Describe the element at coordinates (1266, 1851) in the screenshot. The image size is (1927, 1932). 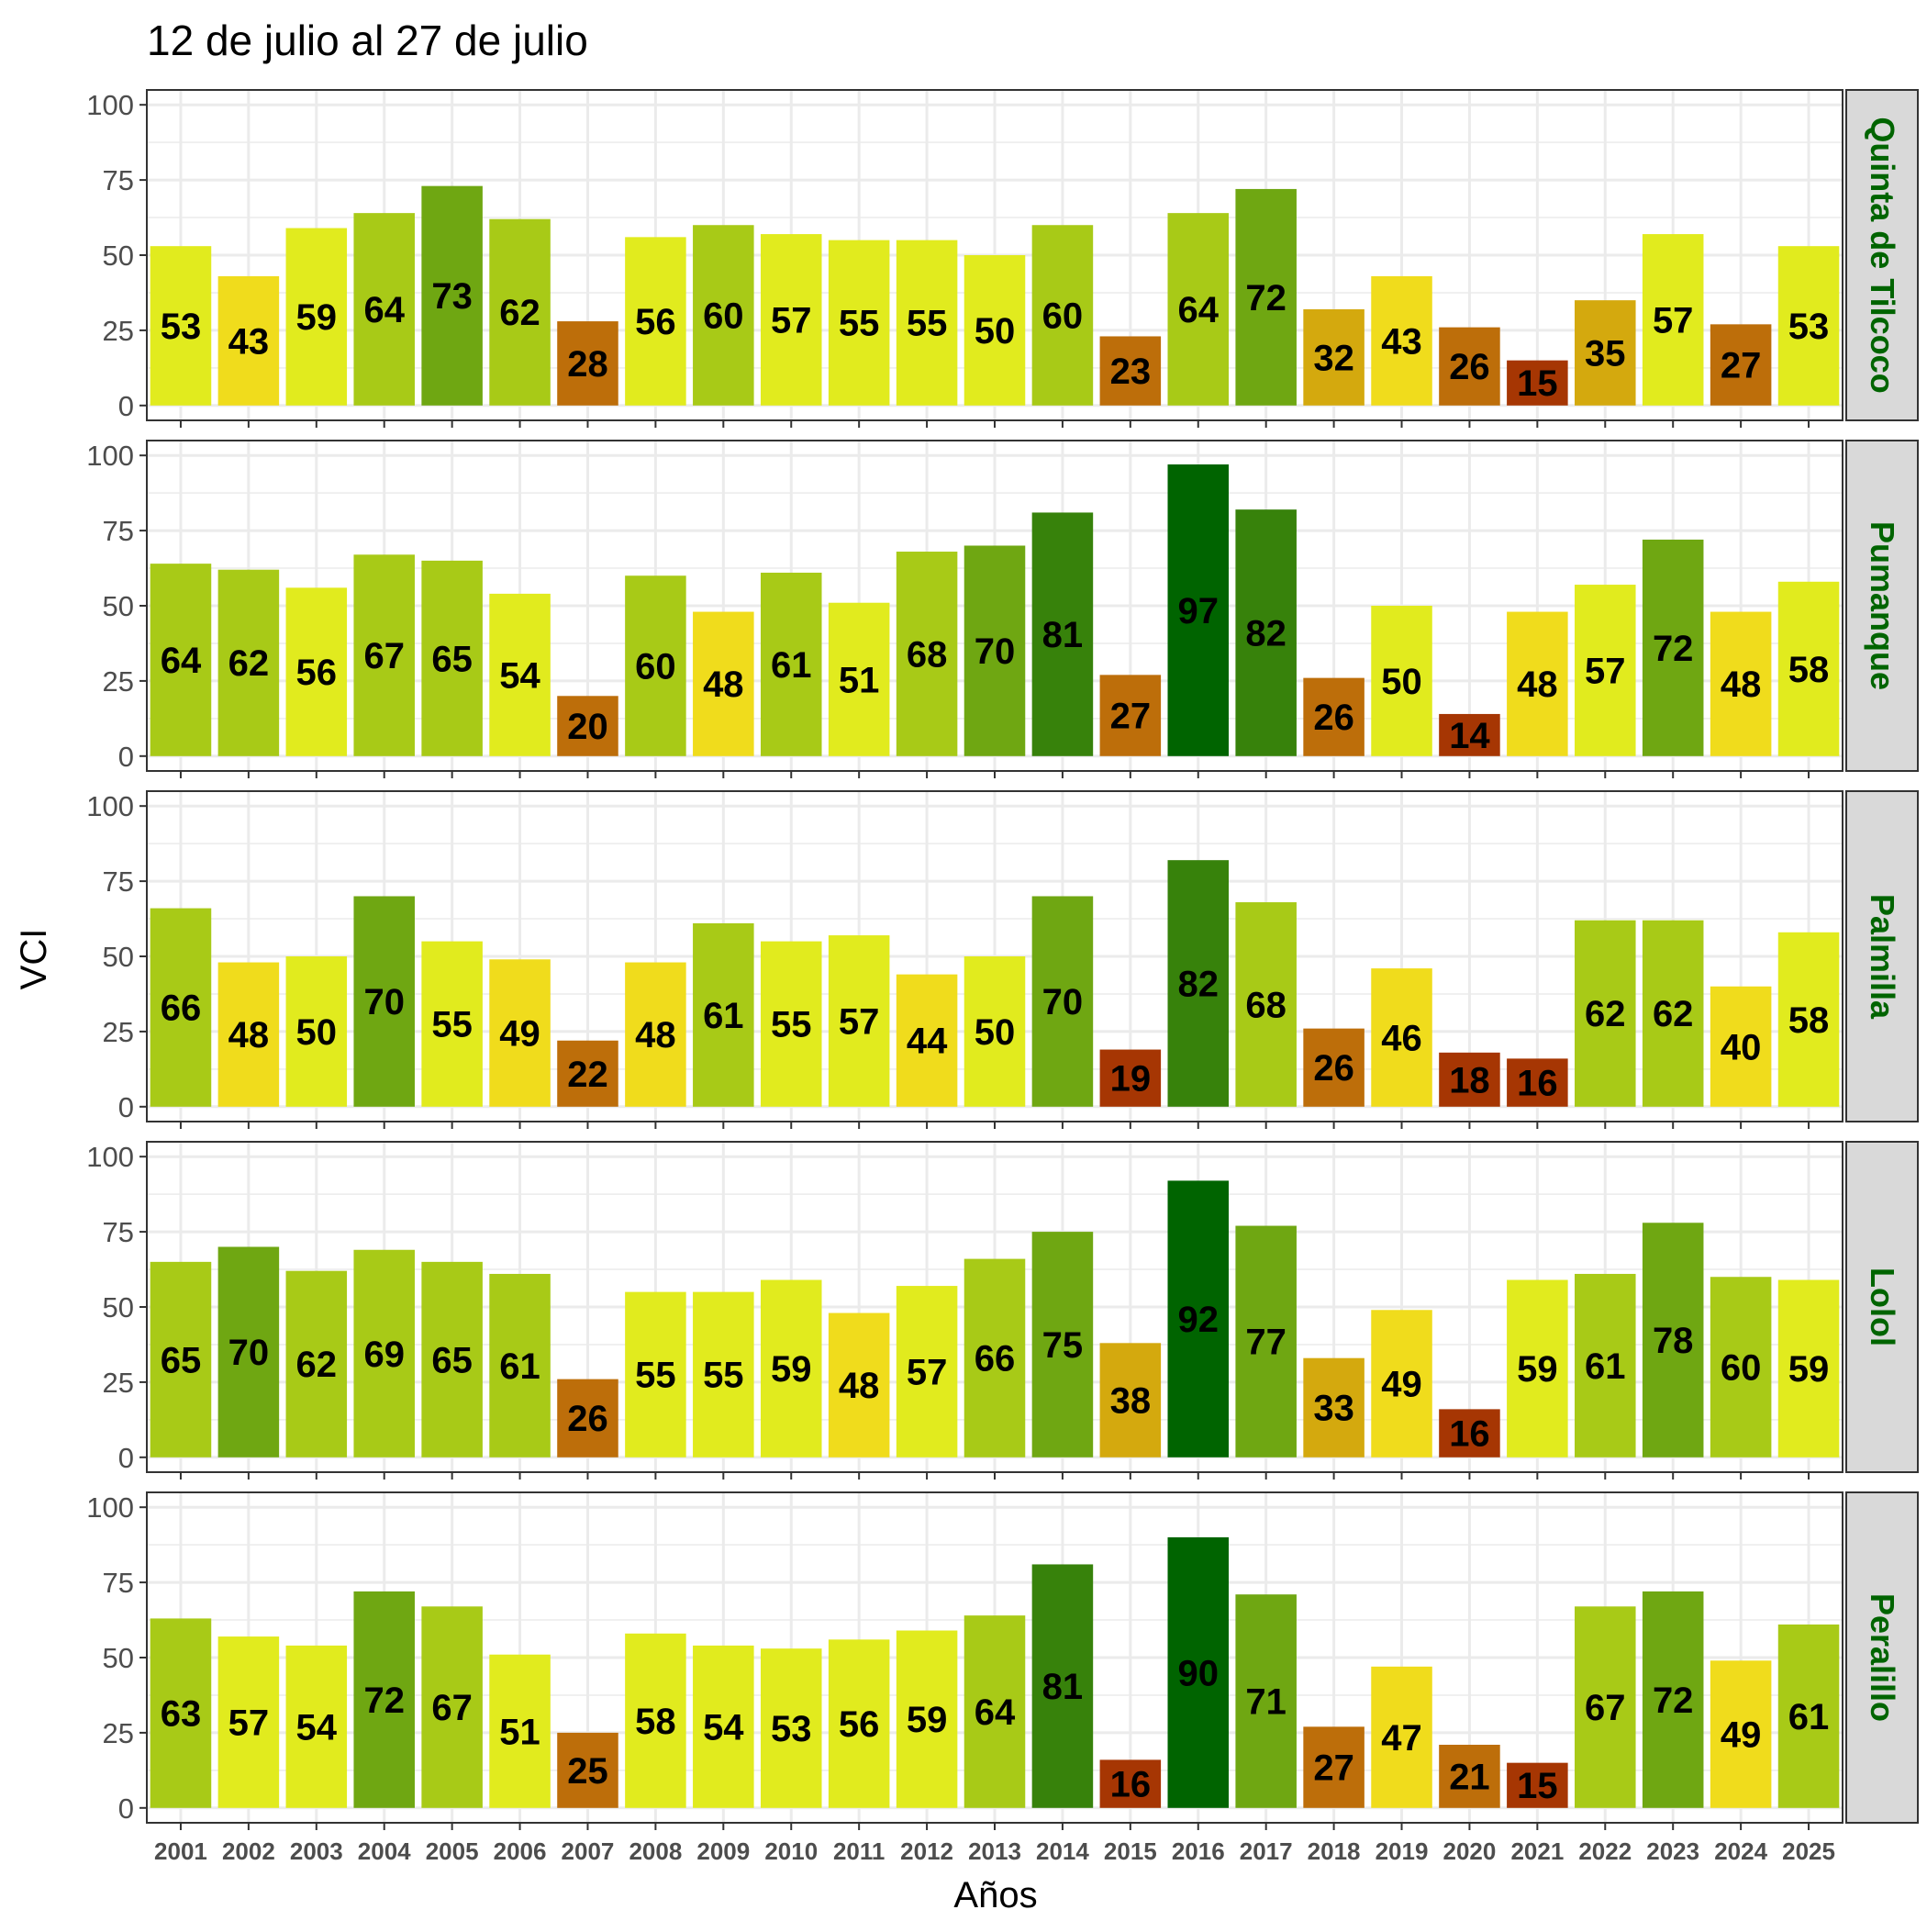
I see `x-tick-label: 2017` at that location.